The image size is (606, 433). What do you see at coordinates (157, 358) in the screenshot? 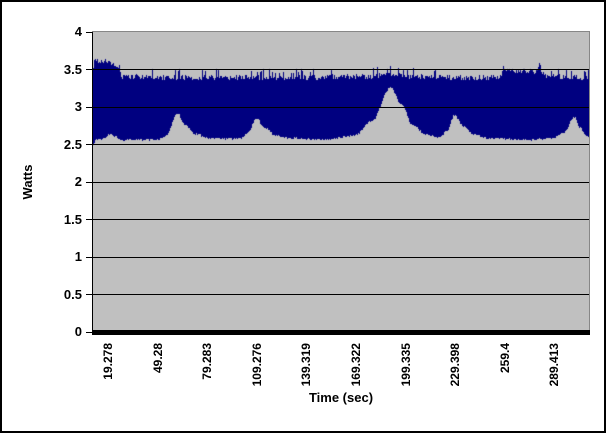
I see `x-tick-label-49.28: 49.28` at bounding box center [157, 358].